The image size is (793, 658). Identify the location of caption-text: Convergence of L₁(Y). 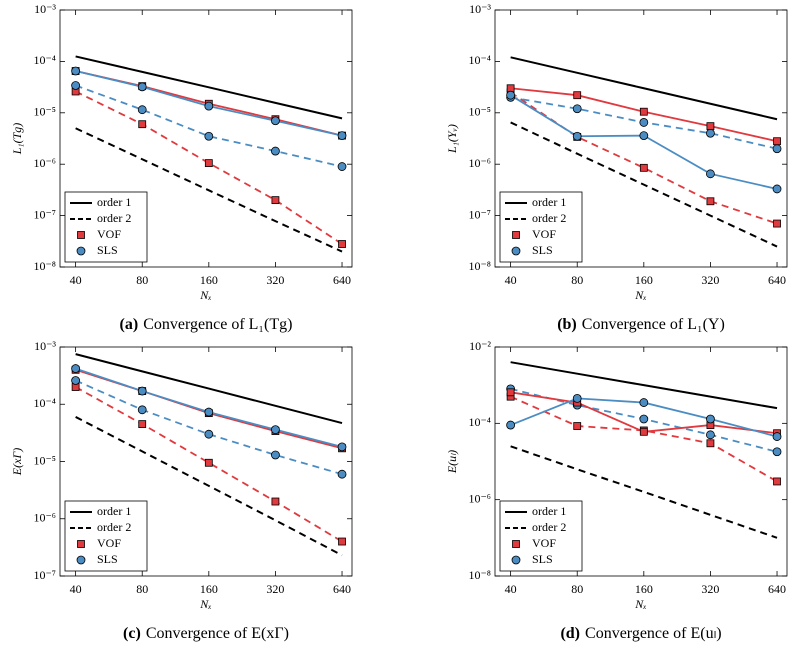
(653, 324).